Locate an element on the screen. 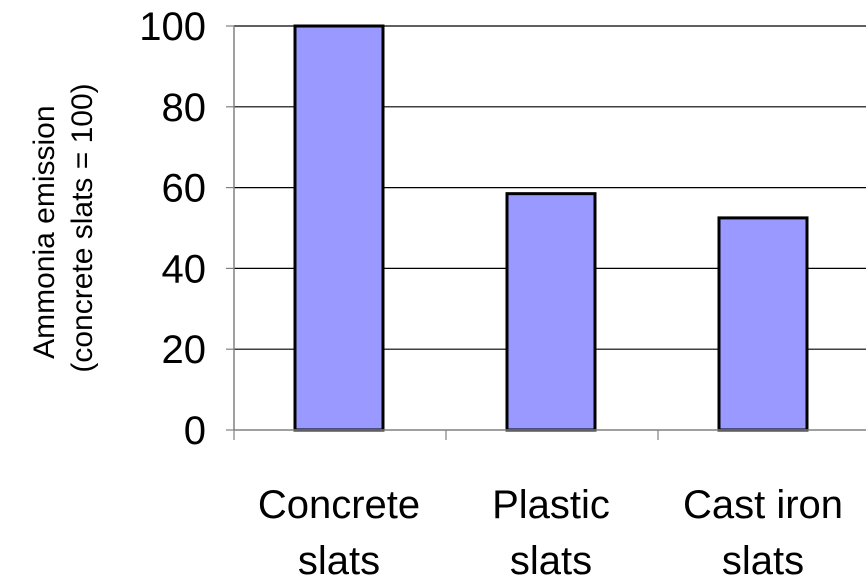 This screenshot has height=586, width=866. y-tick-label-100: 100 is located at coordinates (172, 27).